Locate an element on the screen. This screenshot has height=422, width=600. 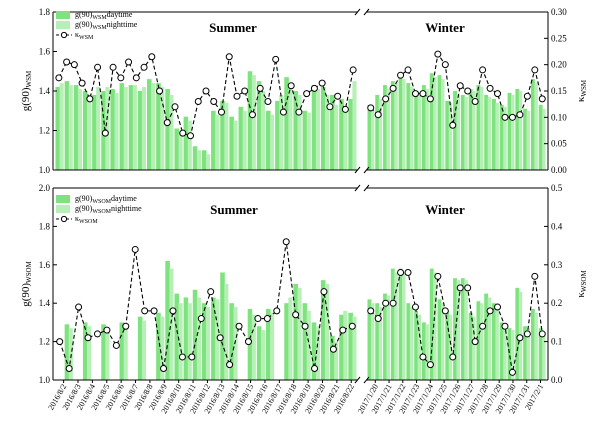
y2-axis-label: κWSOM is located at coordinates (581, 284).